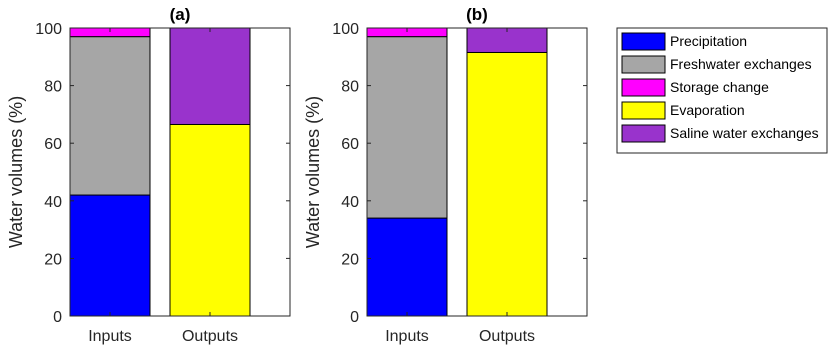  I want to click on legend-label: Saline water exchanges, so click(744, 133).